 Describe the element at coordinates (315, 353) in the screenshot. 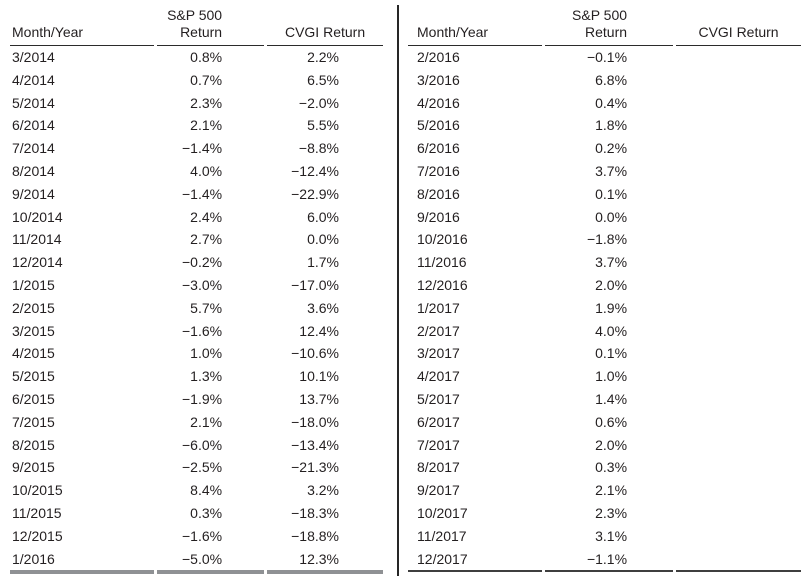

I see `cell-cvgi-return: −10.6%` at that location.